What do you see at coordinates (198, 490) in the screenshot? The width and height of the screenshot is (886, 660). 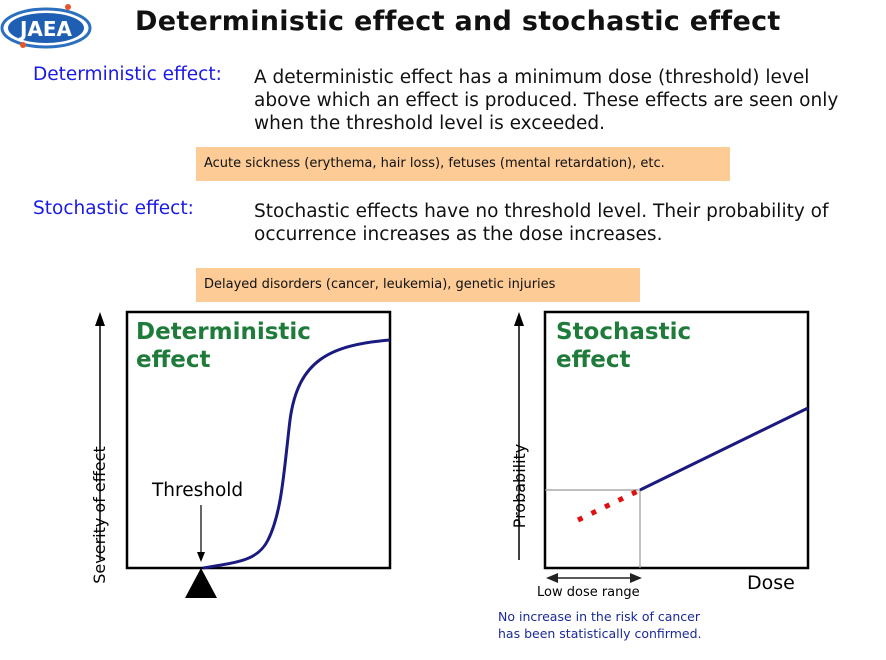 I see `threshold-label: Threshold` at bounding box center [198, 490].